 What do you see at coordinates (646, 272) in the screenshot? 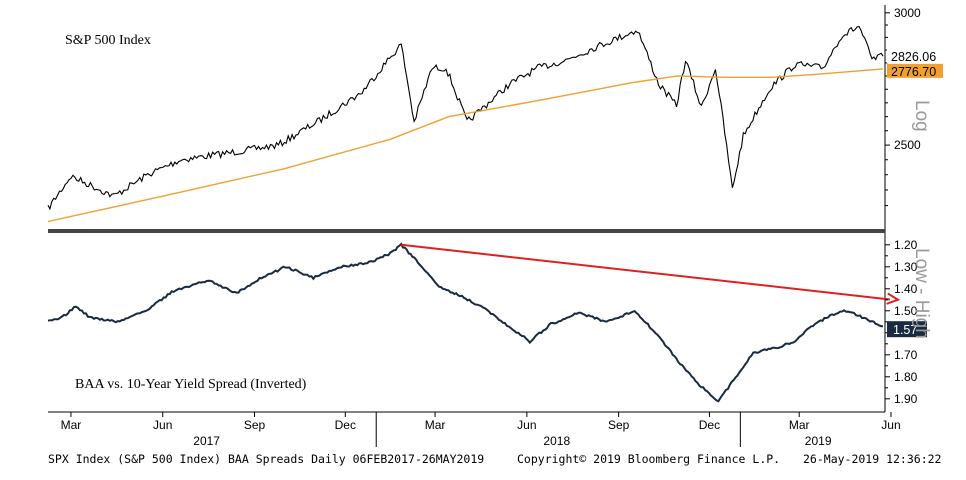
I see `trend-arrow-line` at bounding box center [646, 272].